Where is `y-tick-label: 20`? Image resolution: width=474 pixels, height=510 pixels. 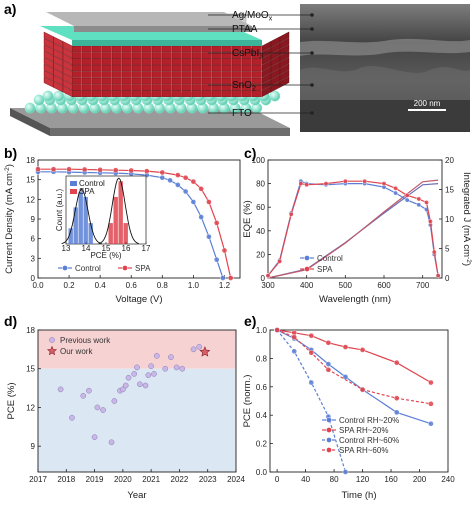 y-tick-label: 20 is located at coordinates (260, 254).